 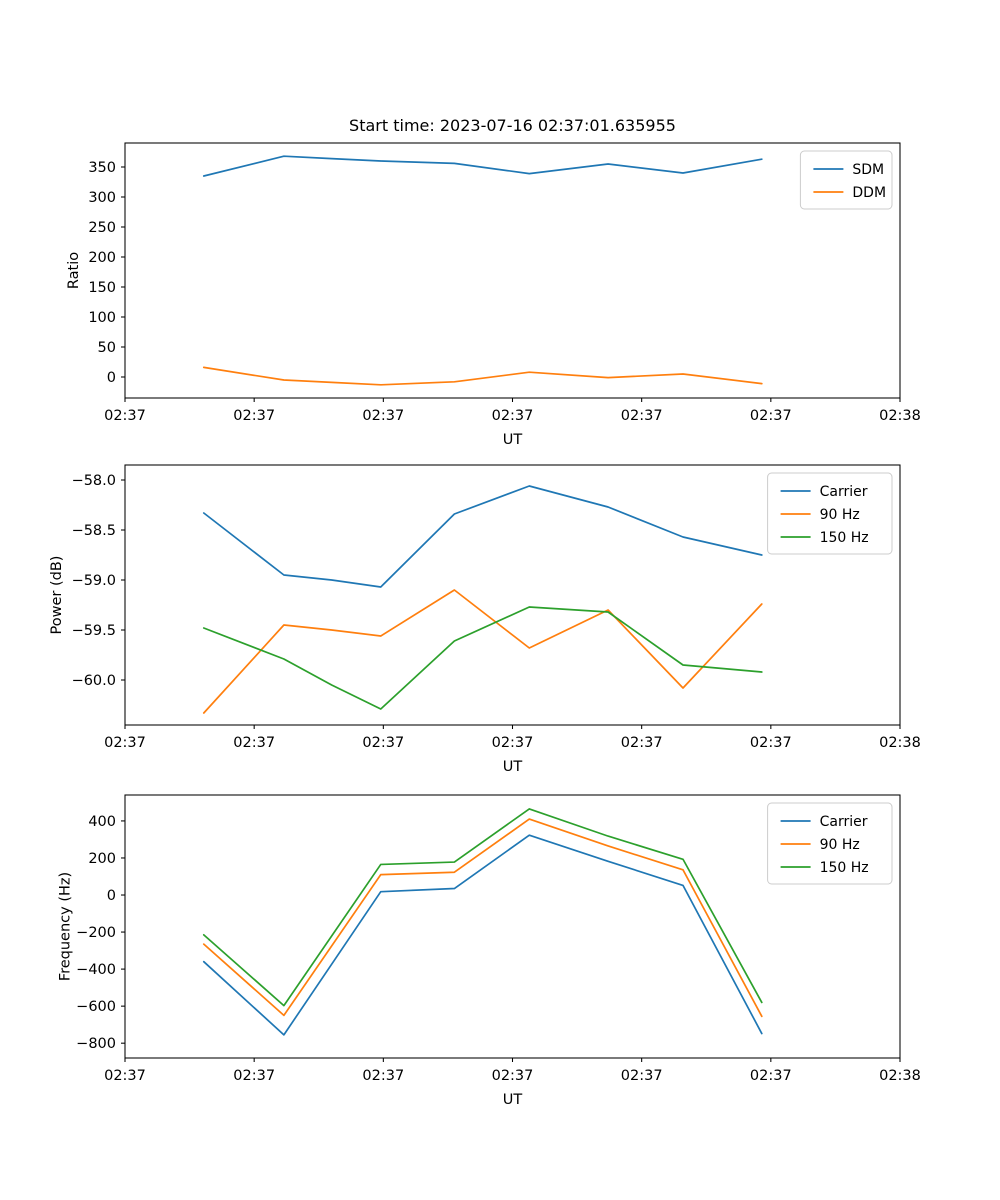 I want to click on y-tick-label: 50, so click(x=107, y=348).